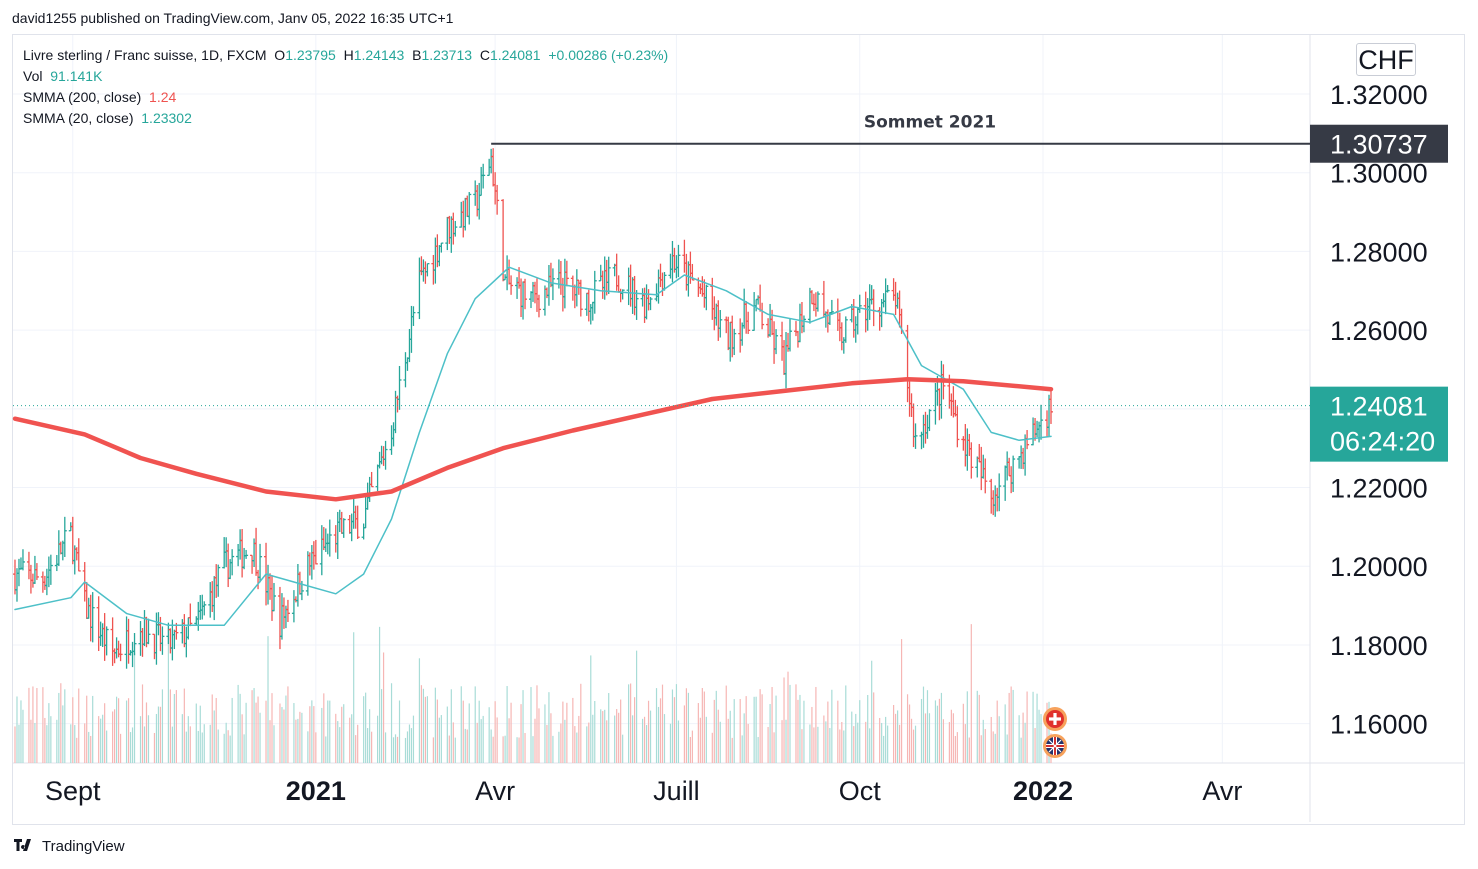  I want to click on countdown-text: 06:24:20, so click(1382, 442).